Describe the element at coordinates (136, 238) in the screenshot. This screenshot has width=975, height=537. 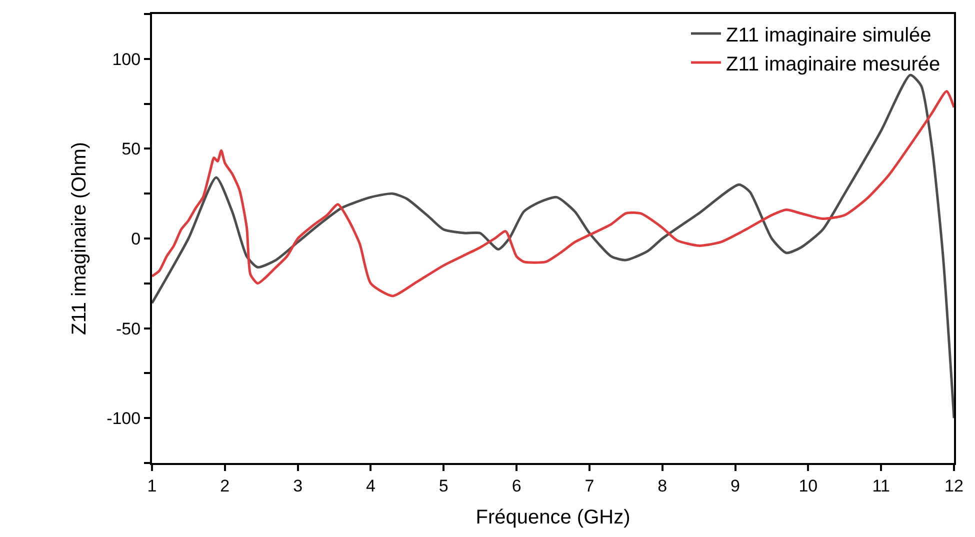
I see `y-tick-label: 0` at that location.